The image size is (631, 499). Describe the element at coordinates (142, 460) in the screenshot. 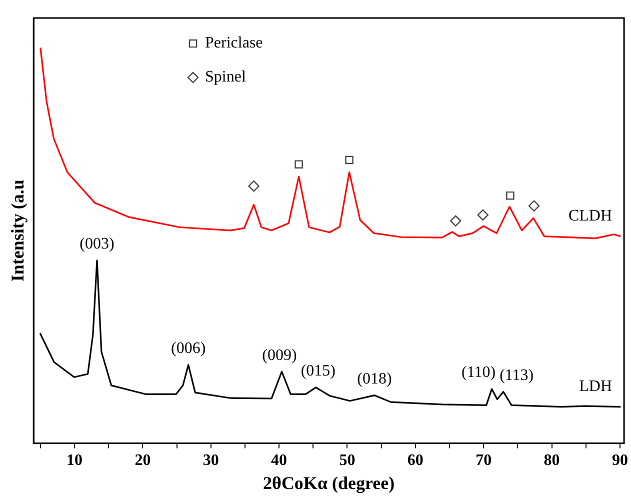

I see `x-tick-label: 20` at that location.